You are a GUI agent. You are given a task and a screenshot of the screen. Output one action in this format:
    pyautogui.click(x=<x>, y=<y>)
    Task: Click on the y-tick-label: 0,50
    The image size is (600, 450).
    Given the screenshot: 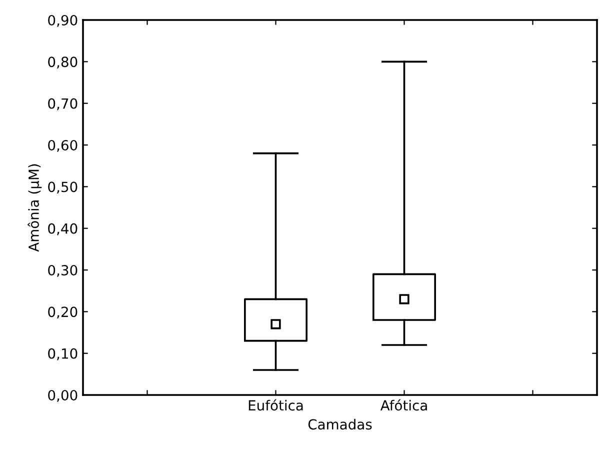 What is the action you would take?
    pyautogui.click(x=63, y=188)
    